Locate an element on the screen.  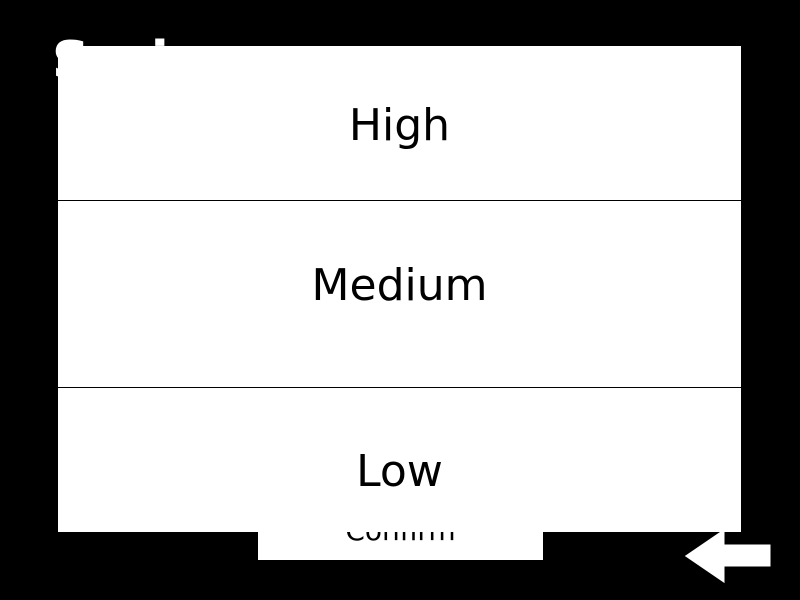
back-button is located at coordinates (728, 556).